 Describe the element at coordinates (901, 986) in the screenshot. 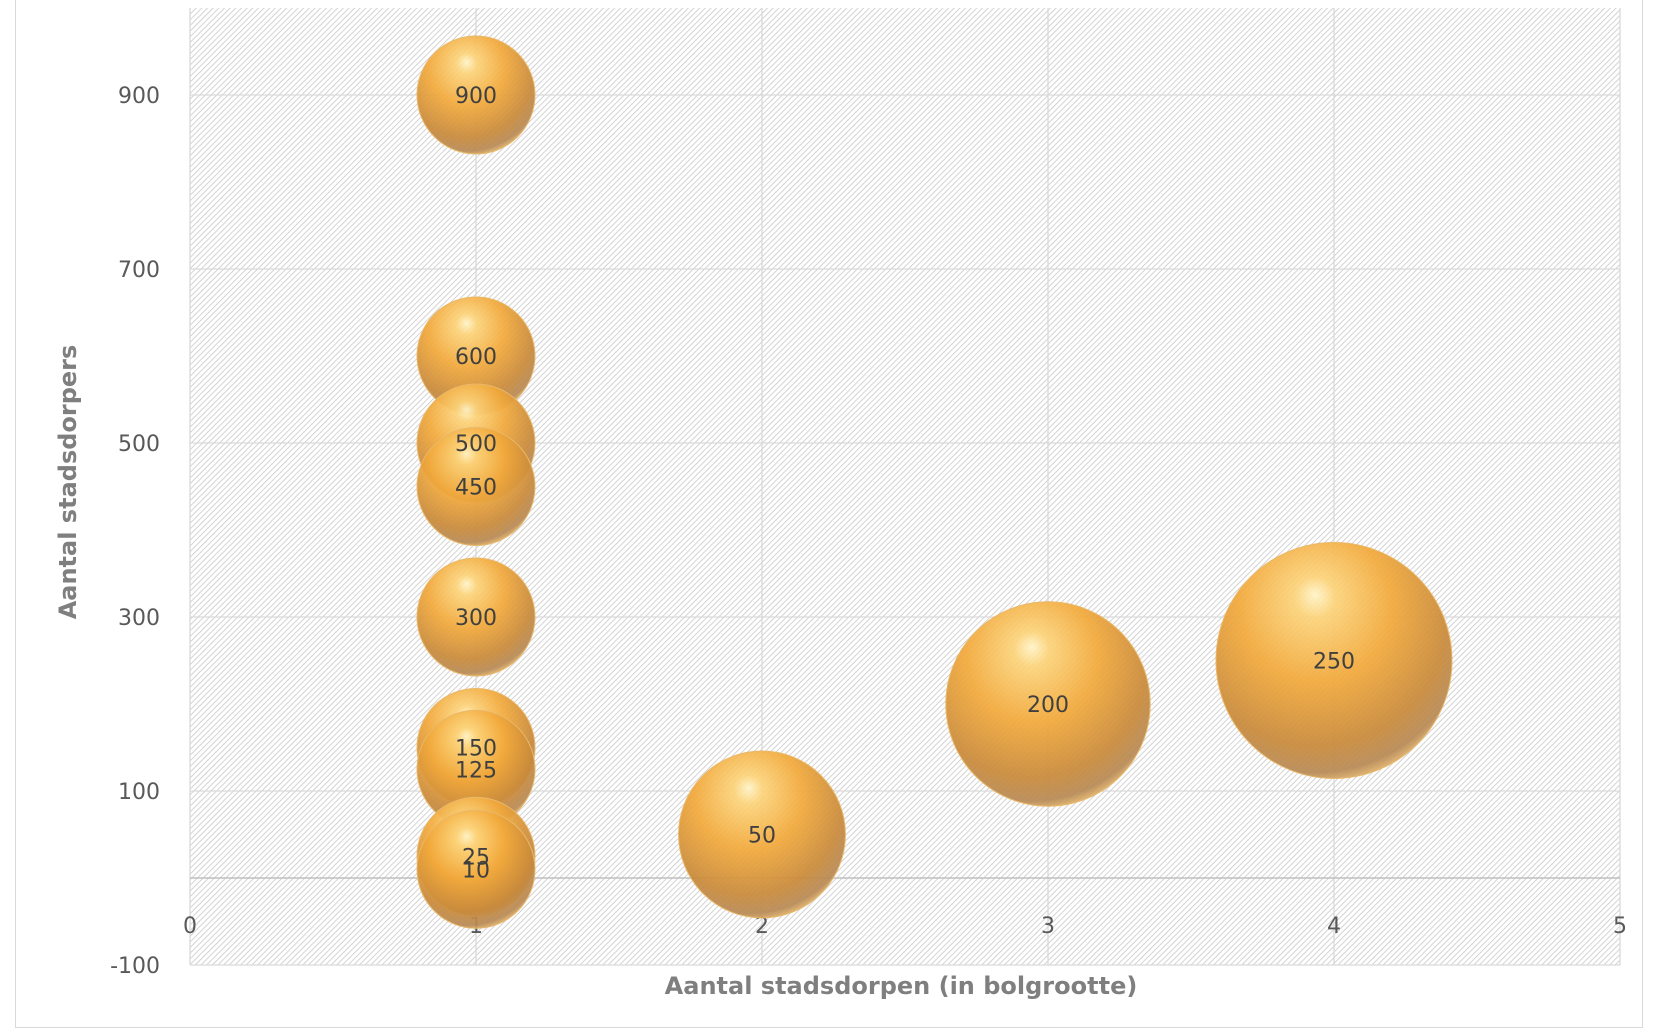

I see `x-axis-title: Aantal stadsdorpen (in bolgrootte)` at that location.